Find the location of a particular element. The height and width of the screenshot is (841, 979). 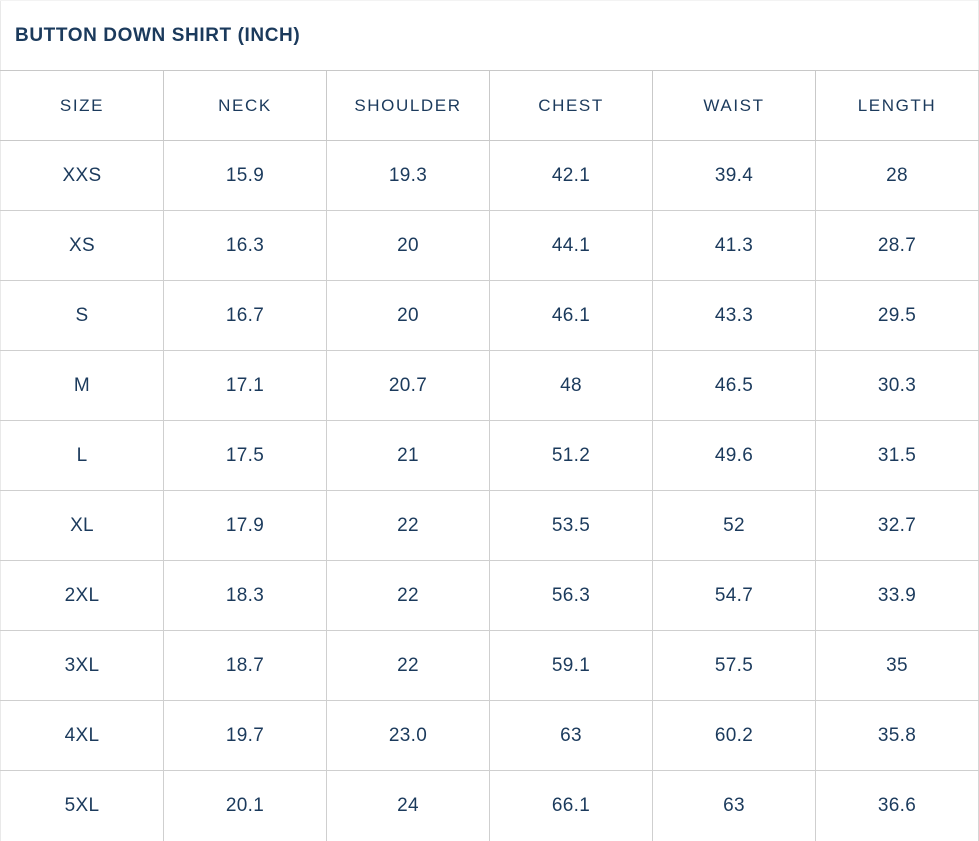

cell-waist: 54.7 is located at coordinates (734, 595).